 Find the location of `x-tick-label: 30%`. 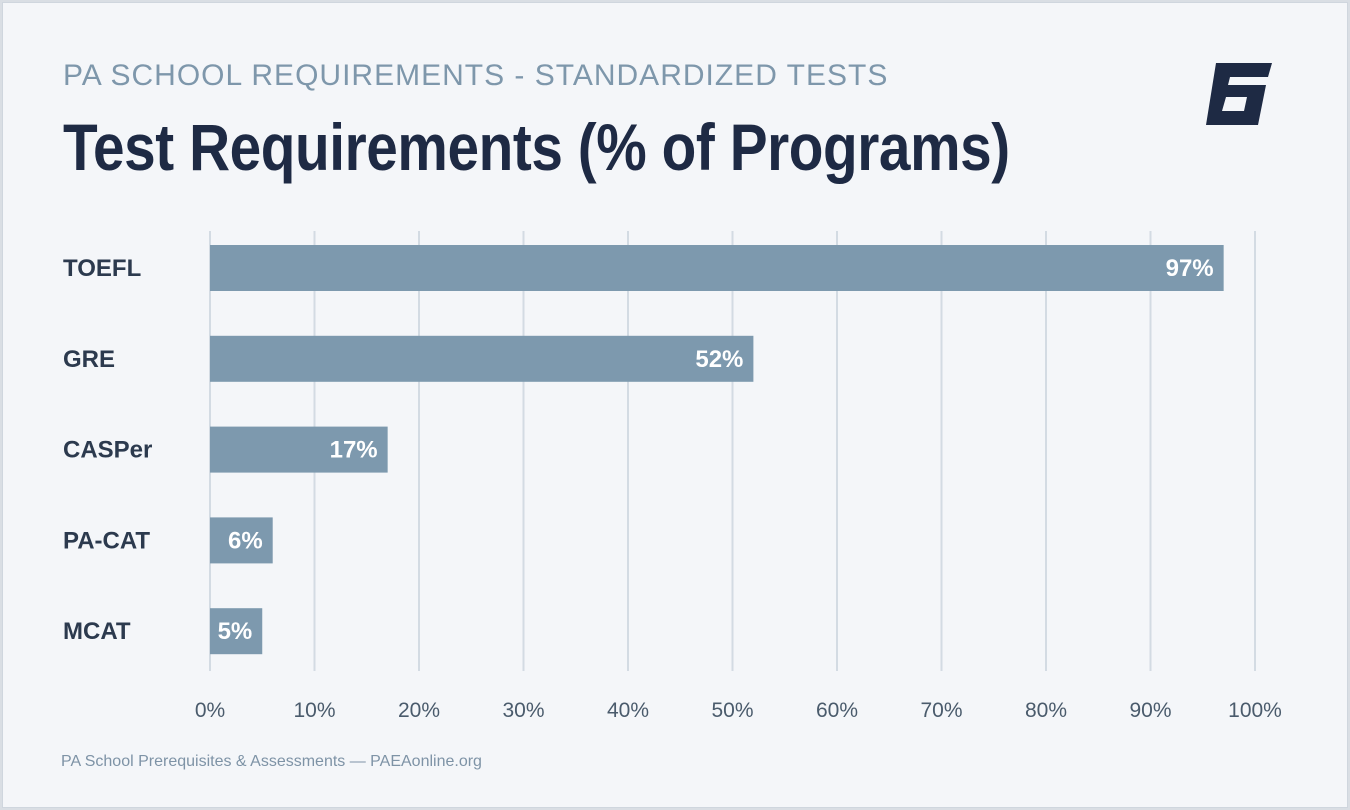

x-tick-label: 30% is located at coordinates (523, 710).